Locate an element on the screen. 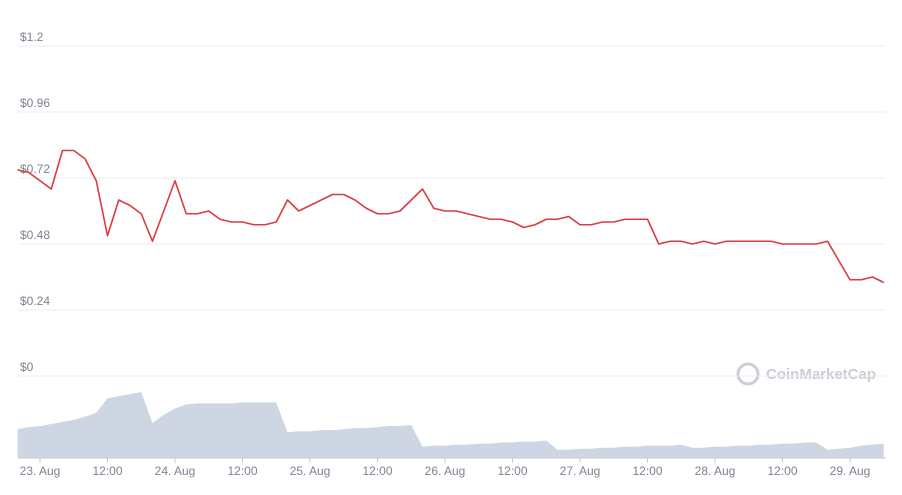 The height and width of the screenshot is (495, 902). x-tick-label: 26. Aug is located at coordinates (445, 471).